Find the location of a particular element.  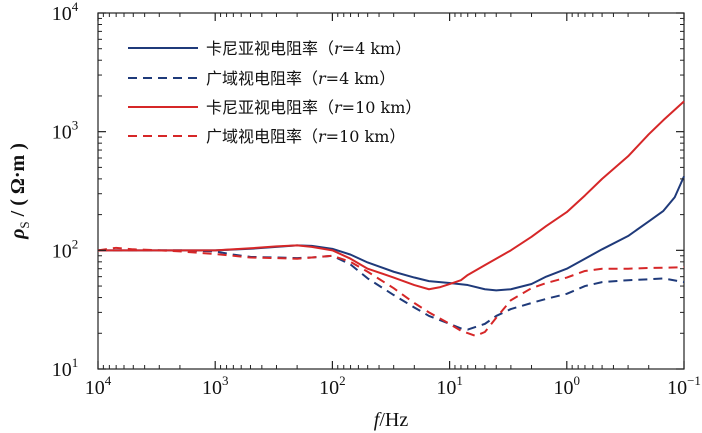

y-tick-label: 10¹ is located at coordinates (65, 368).